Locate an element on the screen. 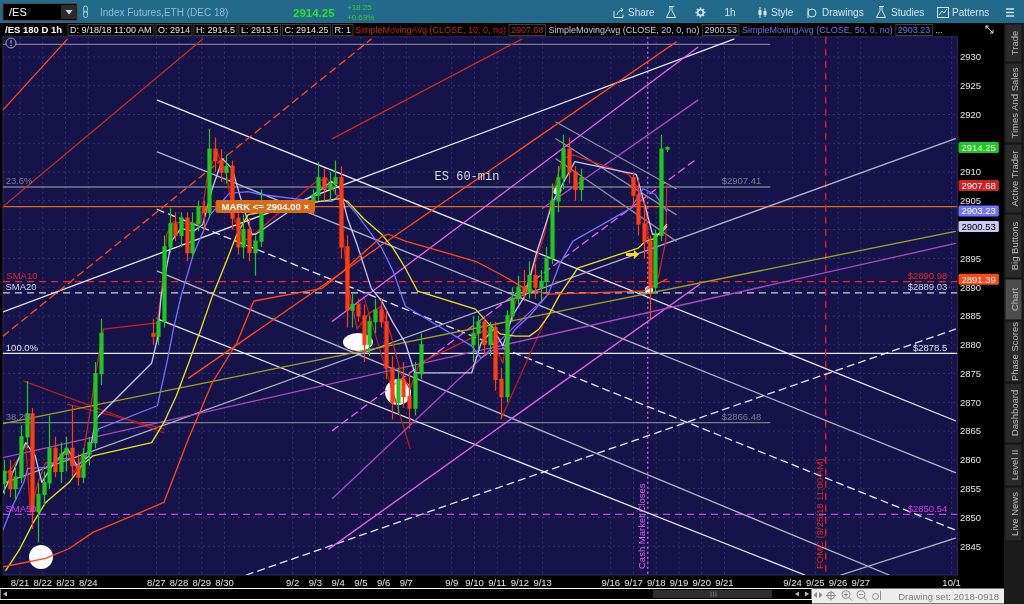 The height and width of the screenshot is (604, 1024). text: /ES is located at coordinates (18, 12).